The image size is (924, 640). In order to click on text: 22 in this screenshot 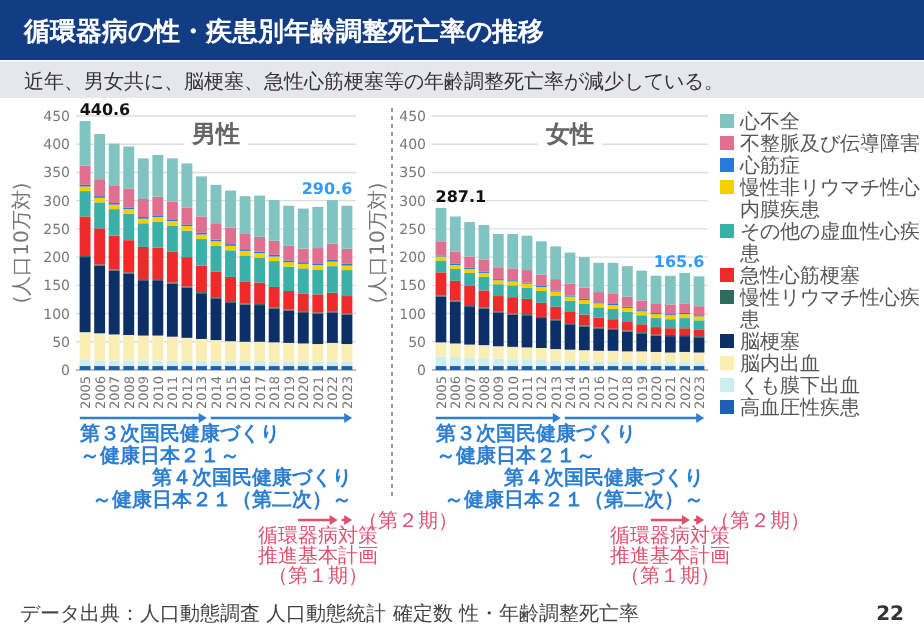, I will do `click(890, 615)`.